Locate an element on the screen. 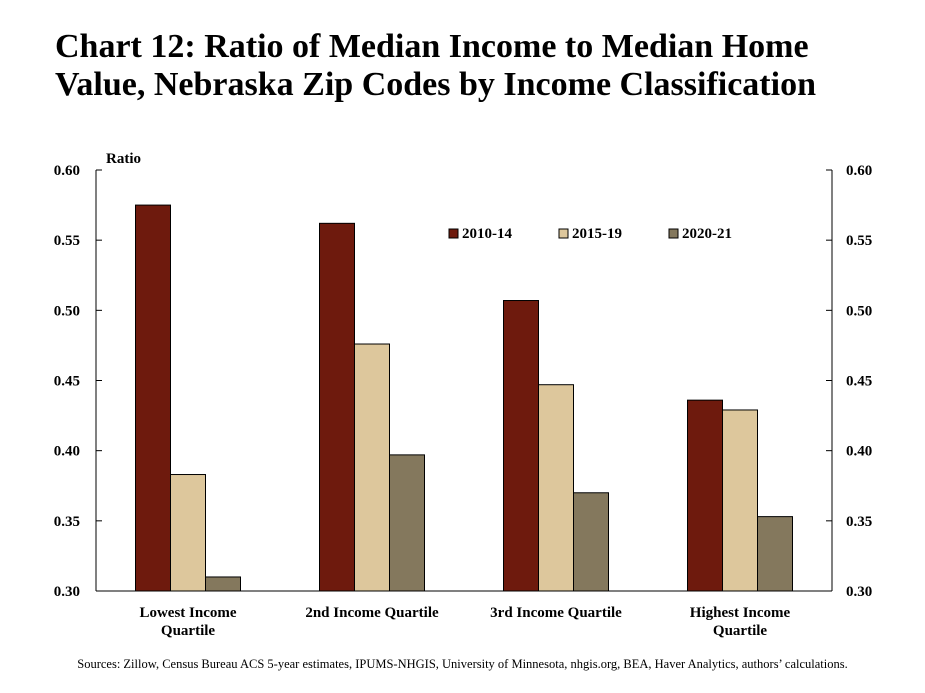 The width and height of the screenshot is (925, 693). left-y-tick-label: 0.60 is located at coordinates (67, 171).